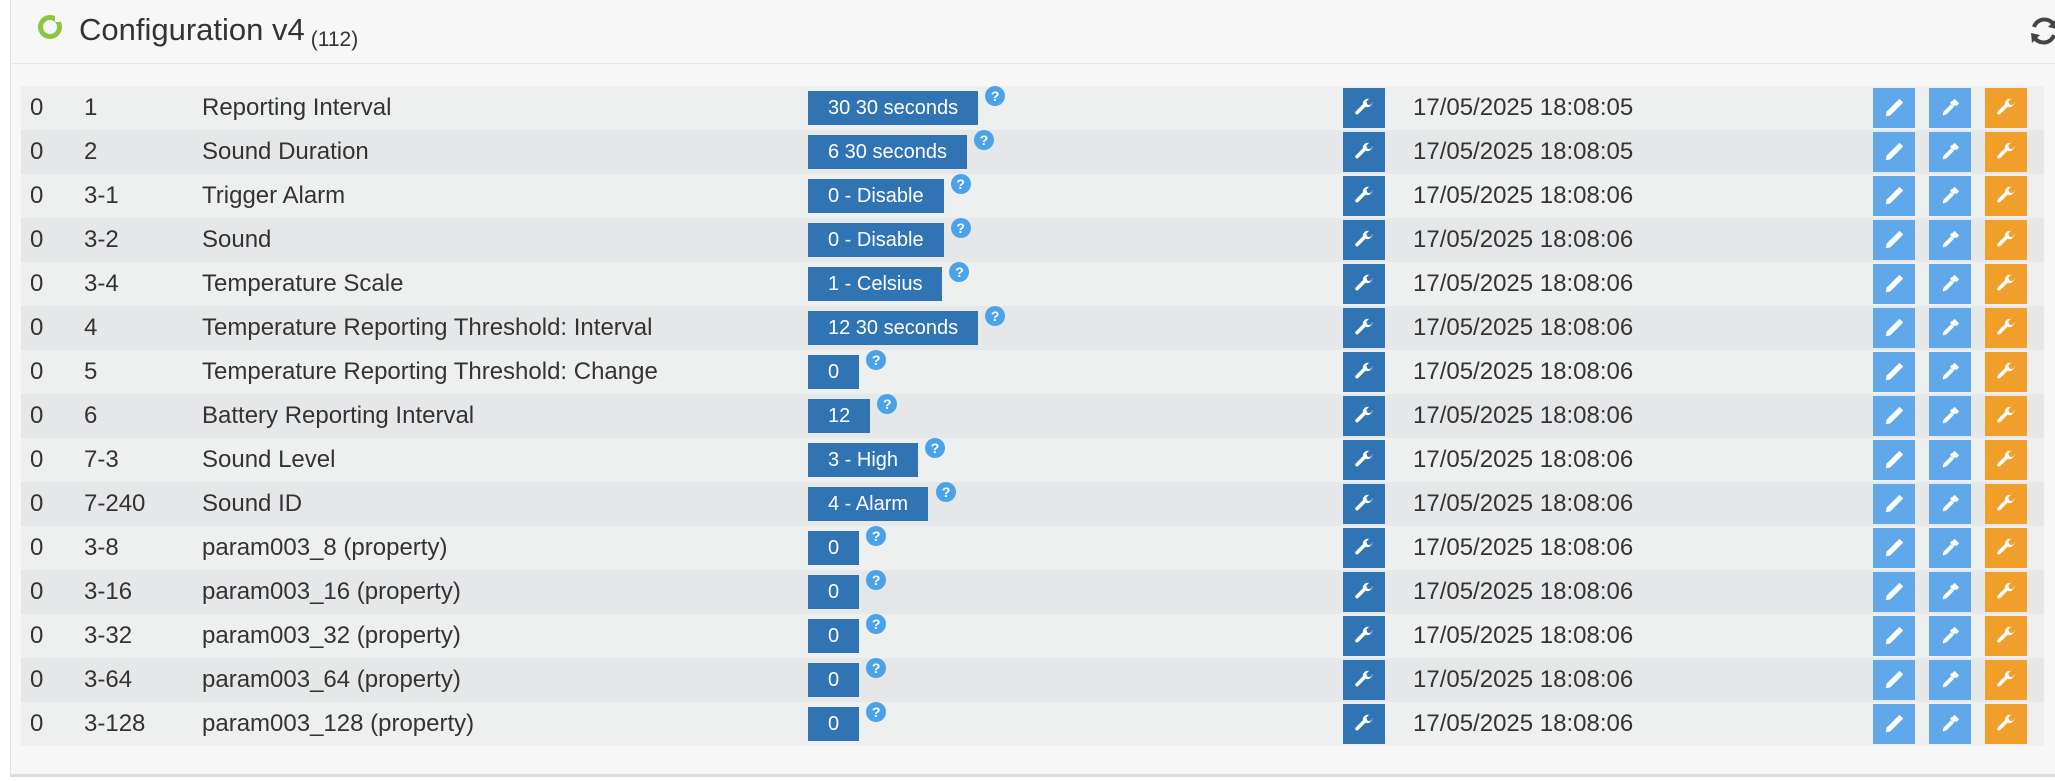  I want to click on value-button: 12 30 seconds, so click(893, 328).